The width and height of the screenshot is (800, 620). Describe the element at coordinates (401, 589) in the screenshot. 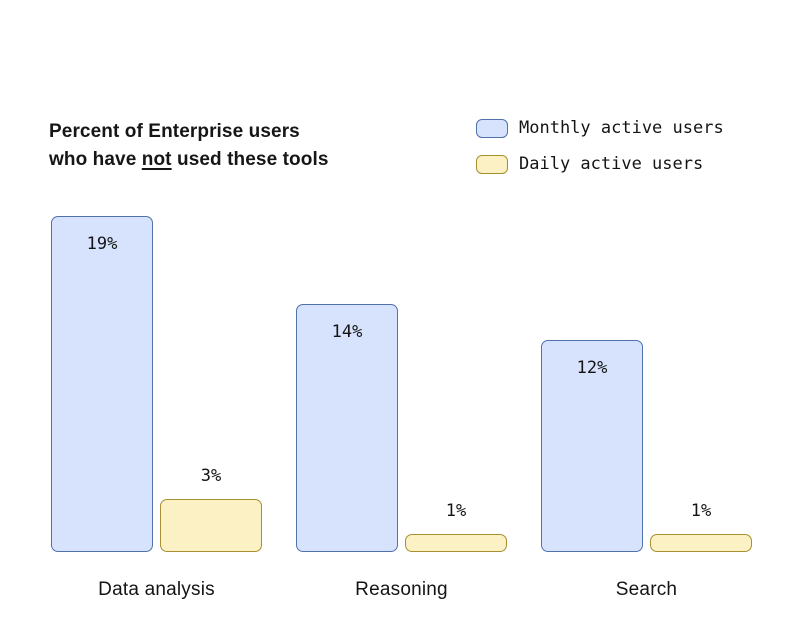

I see `category-label-reasoning: Reasoning` at that location.